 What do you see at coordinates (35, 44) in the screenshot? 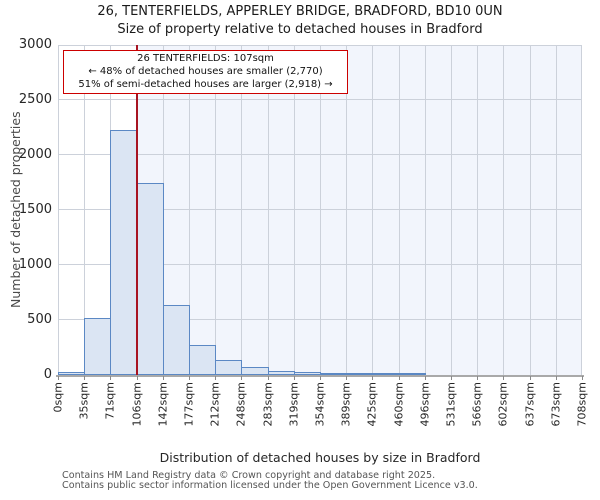
I see `y-tick-label: 3000` at bounding box center [35, 44].